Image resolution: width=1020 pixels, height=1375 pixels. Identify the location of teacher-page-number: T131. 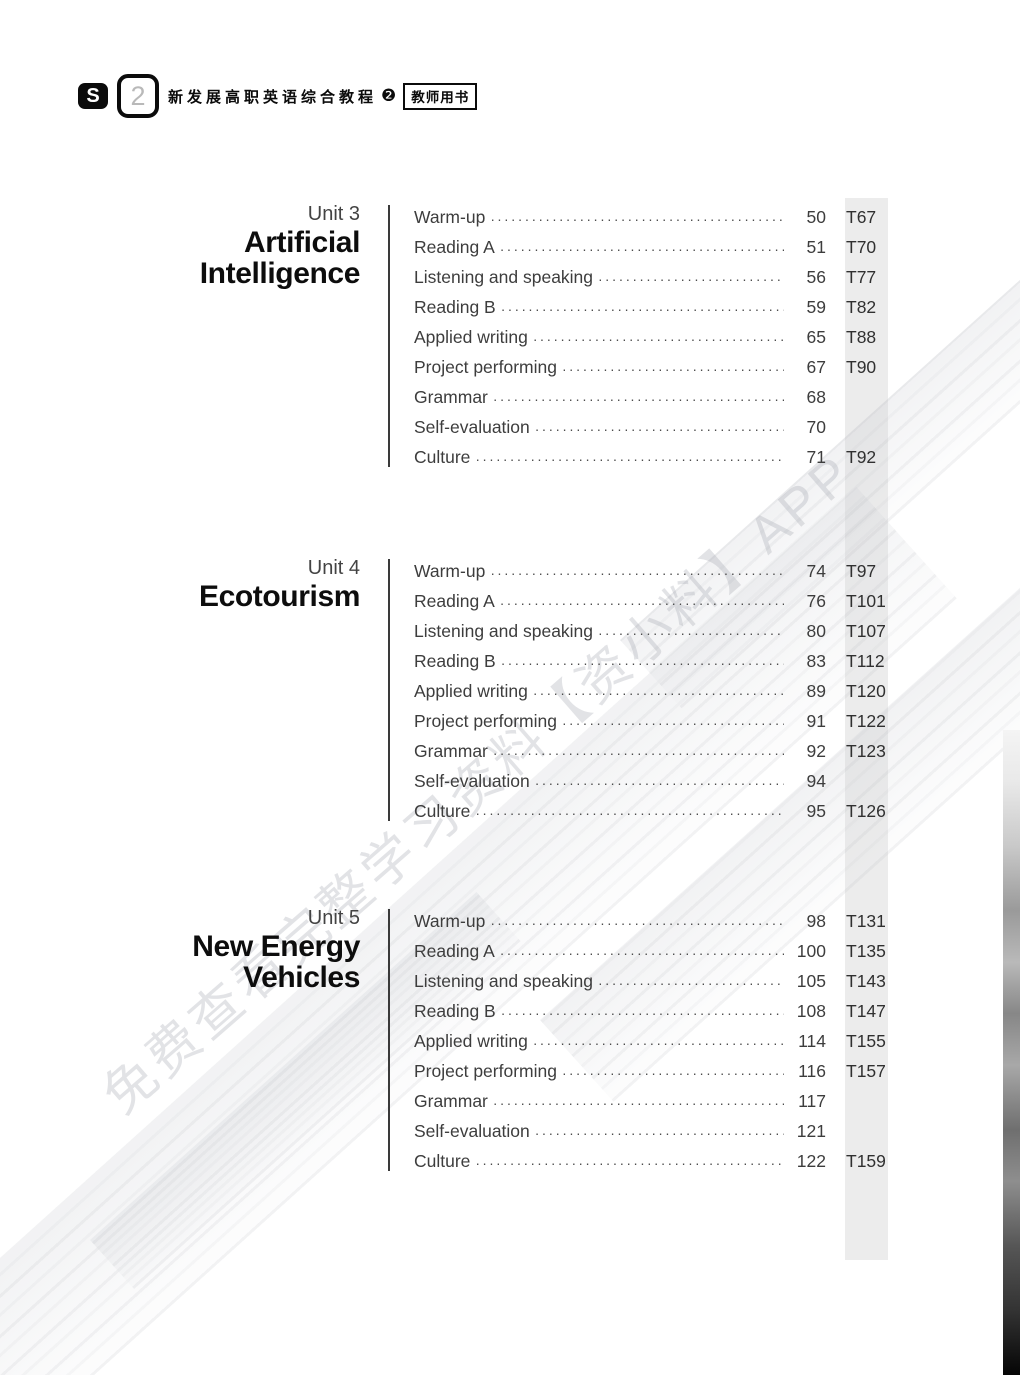
(866, 920).